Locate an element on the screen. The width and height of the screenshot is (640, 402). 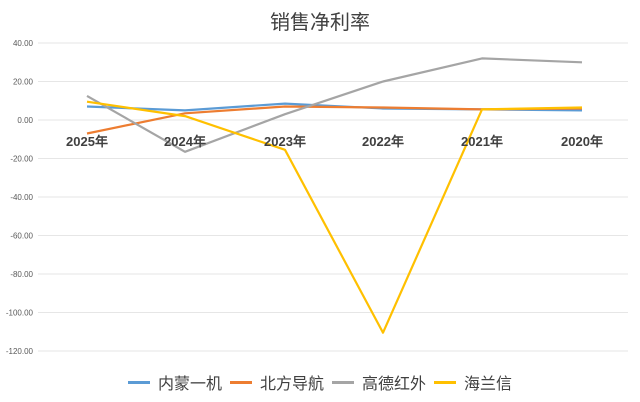
x-tick-label: 2024年 is located at coordinates (185, 141).